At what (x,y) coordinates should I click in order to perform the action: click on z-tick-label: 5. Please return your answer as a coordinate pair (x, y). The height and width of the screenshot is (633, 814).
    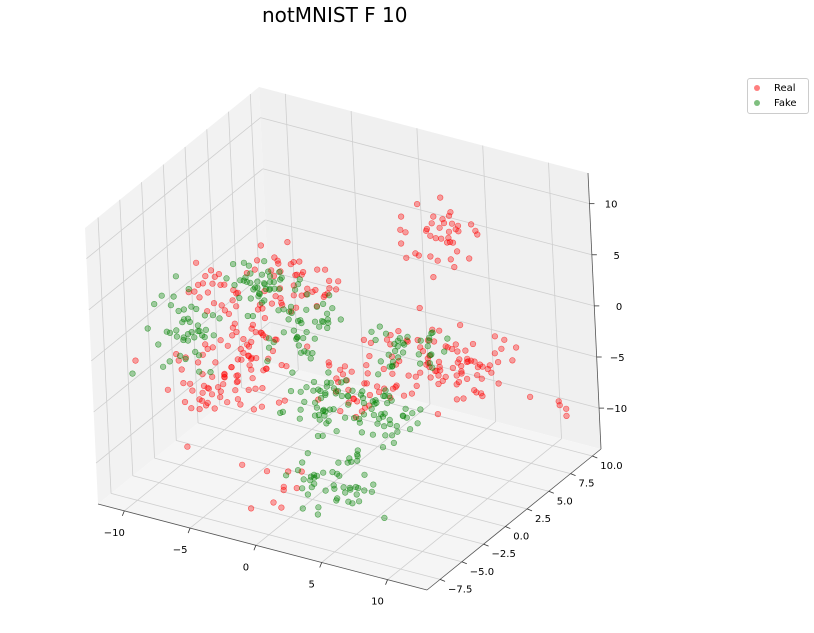
    Looking at the image, I should click on (616, 256).